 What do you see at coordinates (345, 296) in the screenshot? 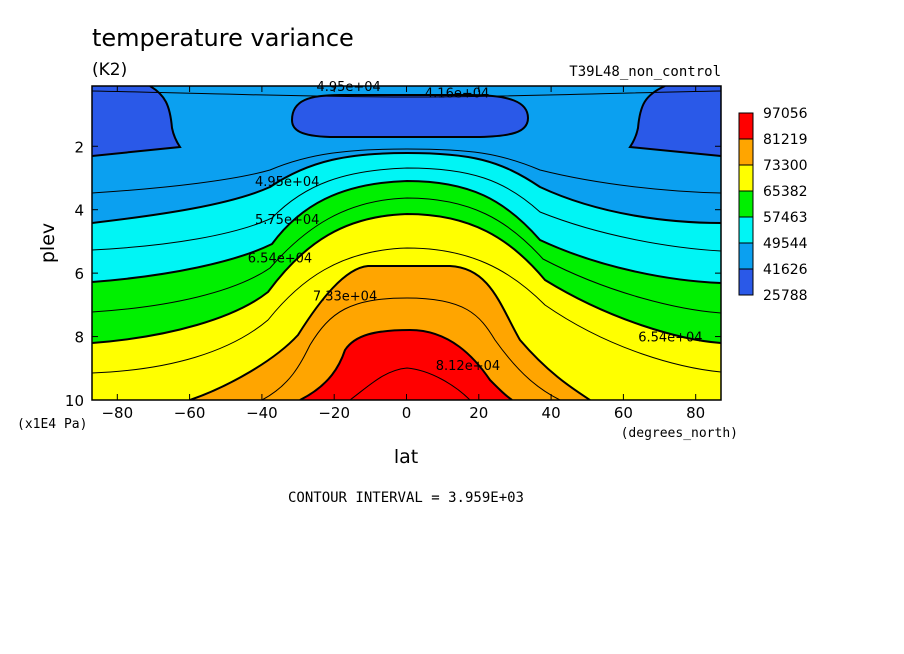
I see `contour-label: 7.33e+04` at bounding box center [345, 296].